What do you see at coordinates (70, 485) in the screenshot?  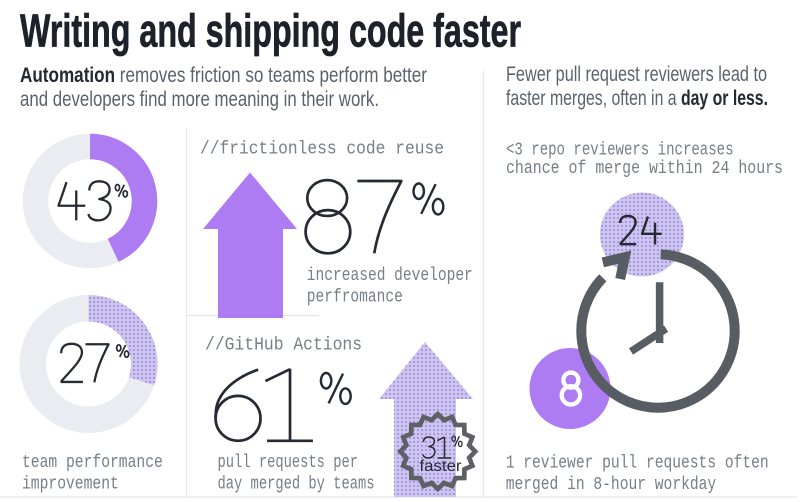 I see `svg-text: improvement` at bounding box center [70, 485].